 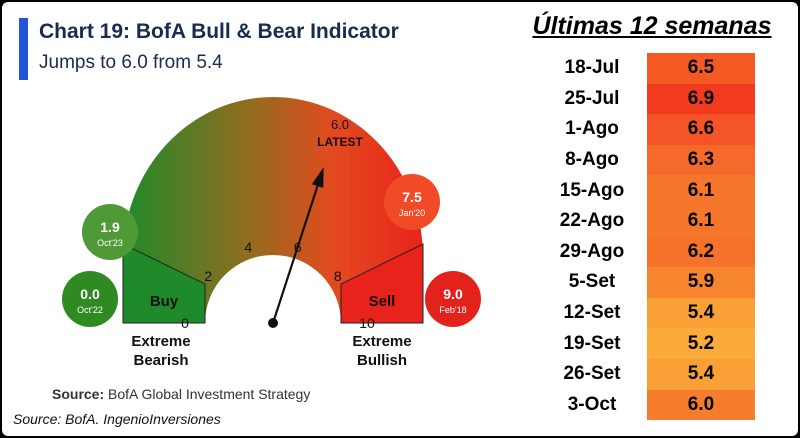 I want to click on gauge-tick-label: 8, so click(x=338, y=276).